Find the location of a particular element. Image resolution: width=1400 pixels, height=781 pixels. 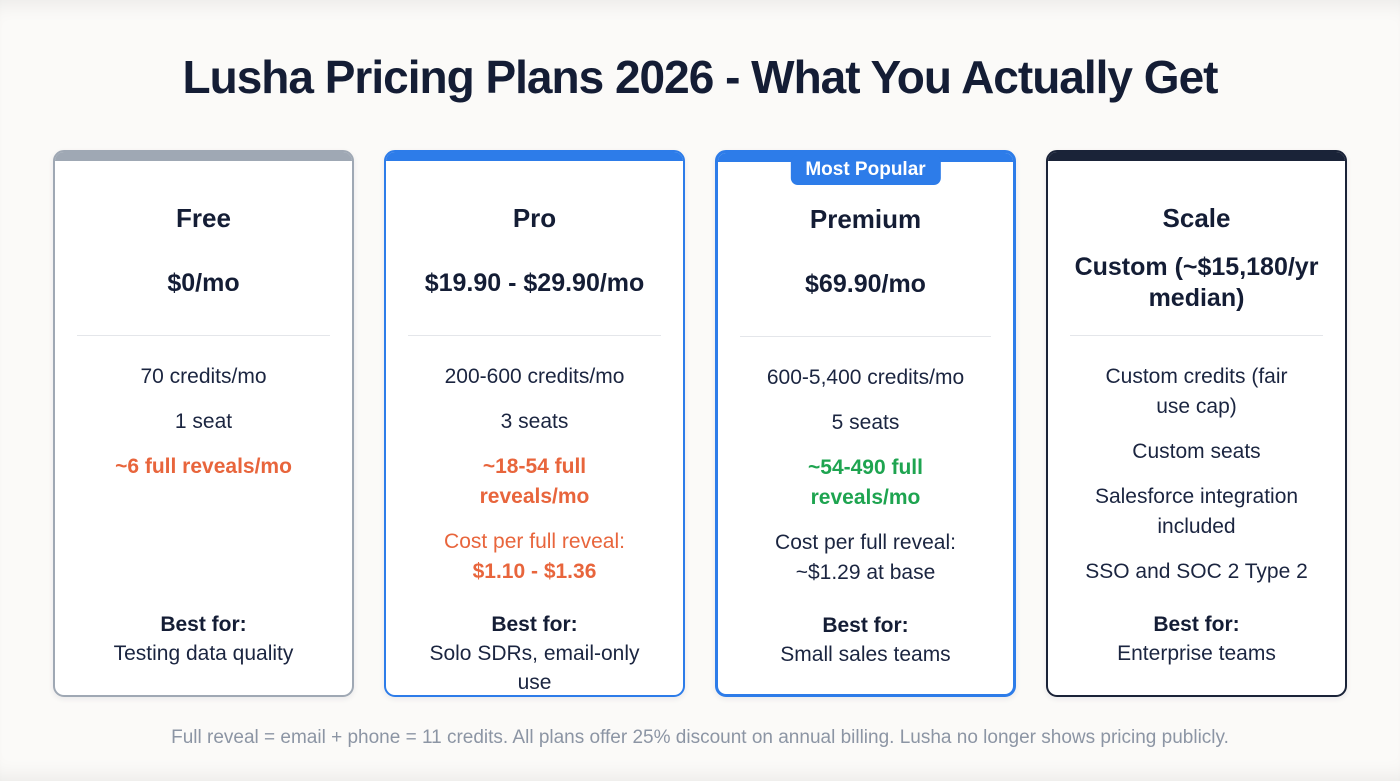

plan-features: 70 credits/mo 1 seat ~6 full reveals/mo is located at coordinates (203, 422).